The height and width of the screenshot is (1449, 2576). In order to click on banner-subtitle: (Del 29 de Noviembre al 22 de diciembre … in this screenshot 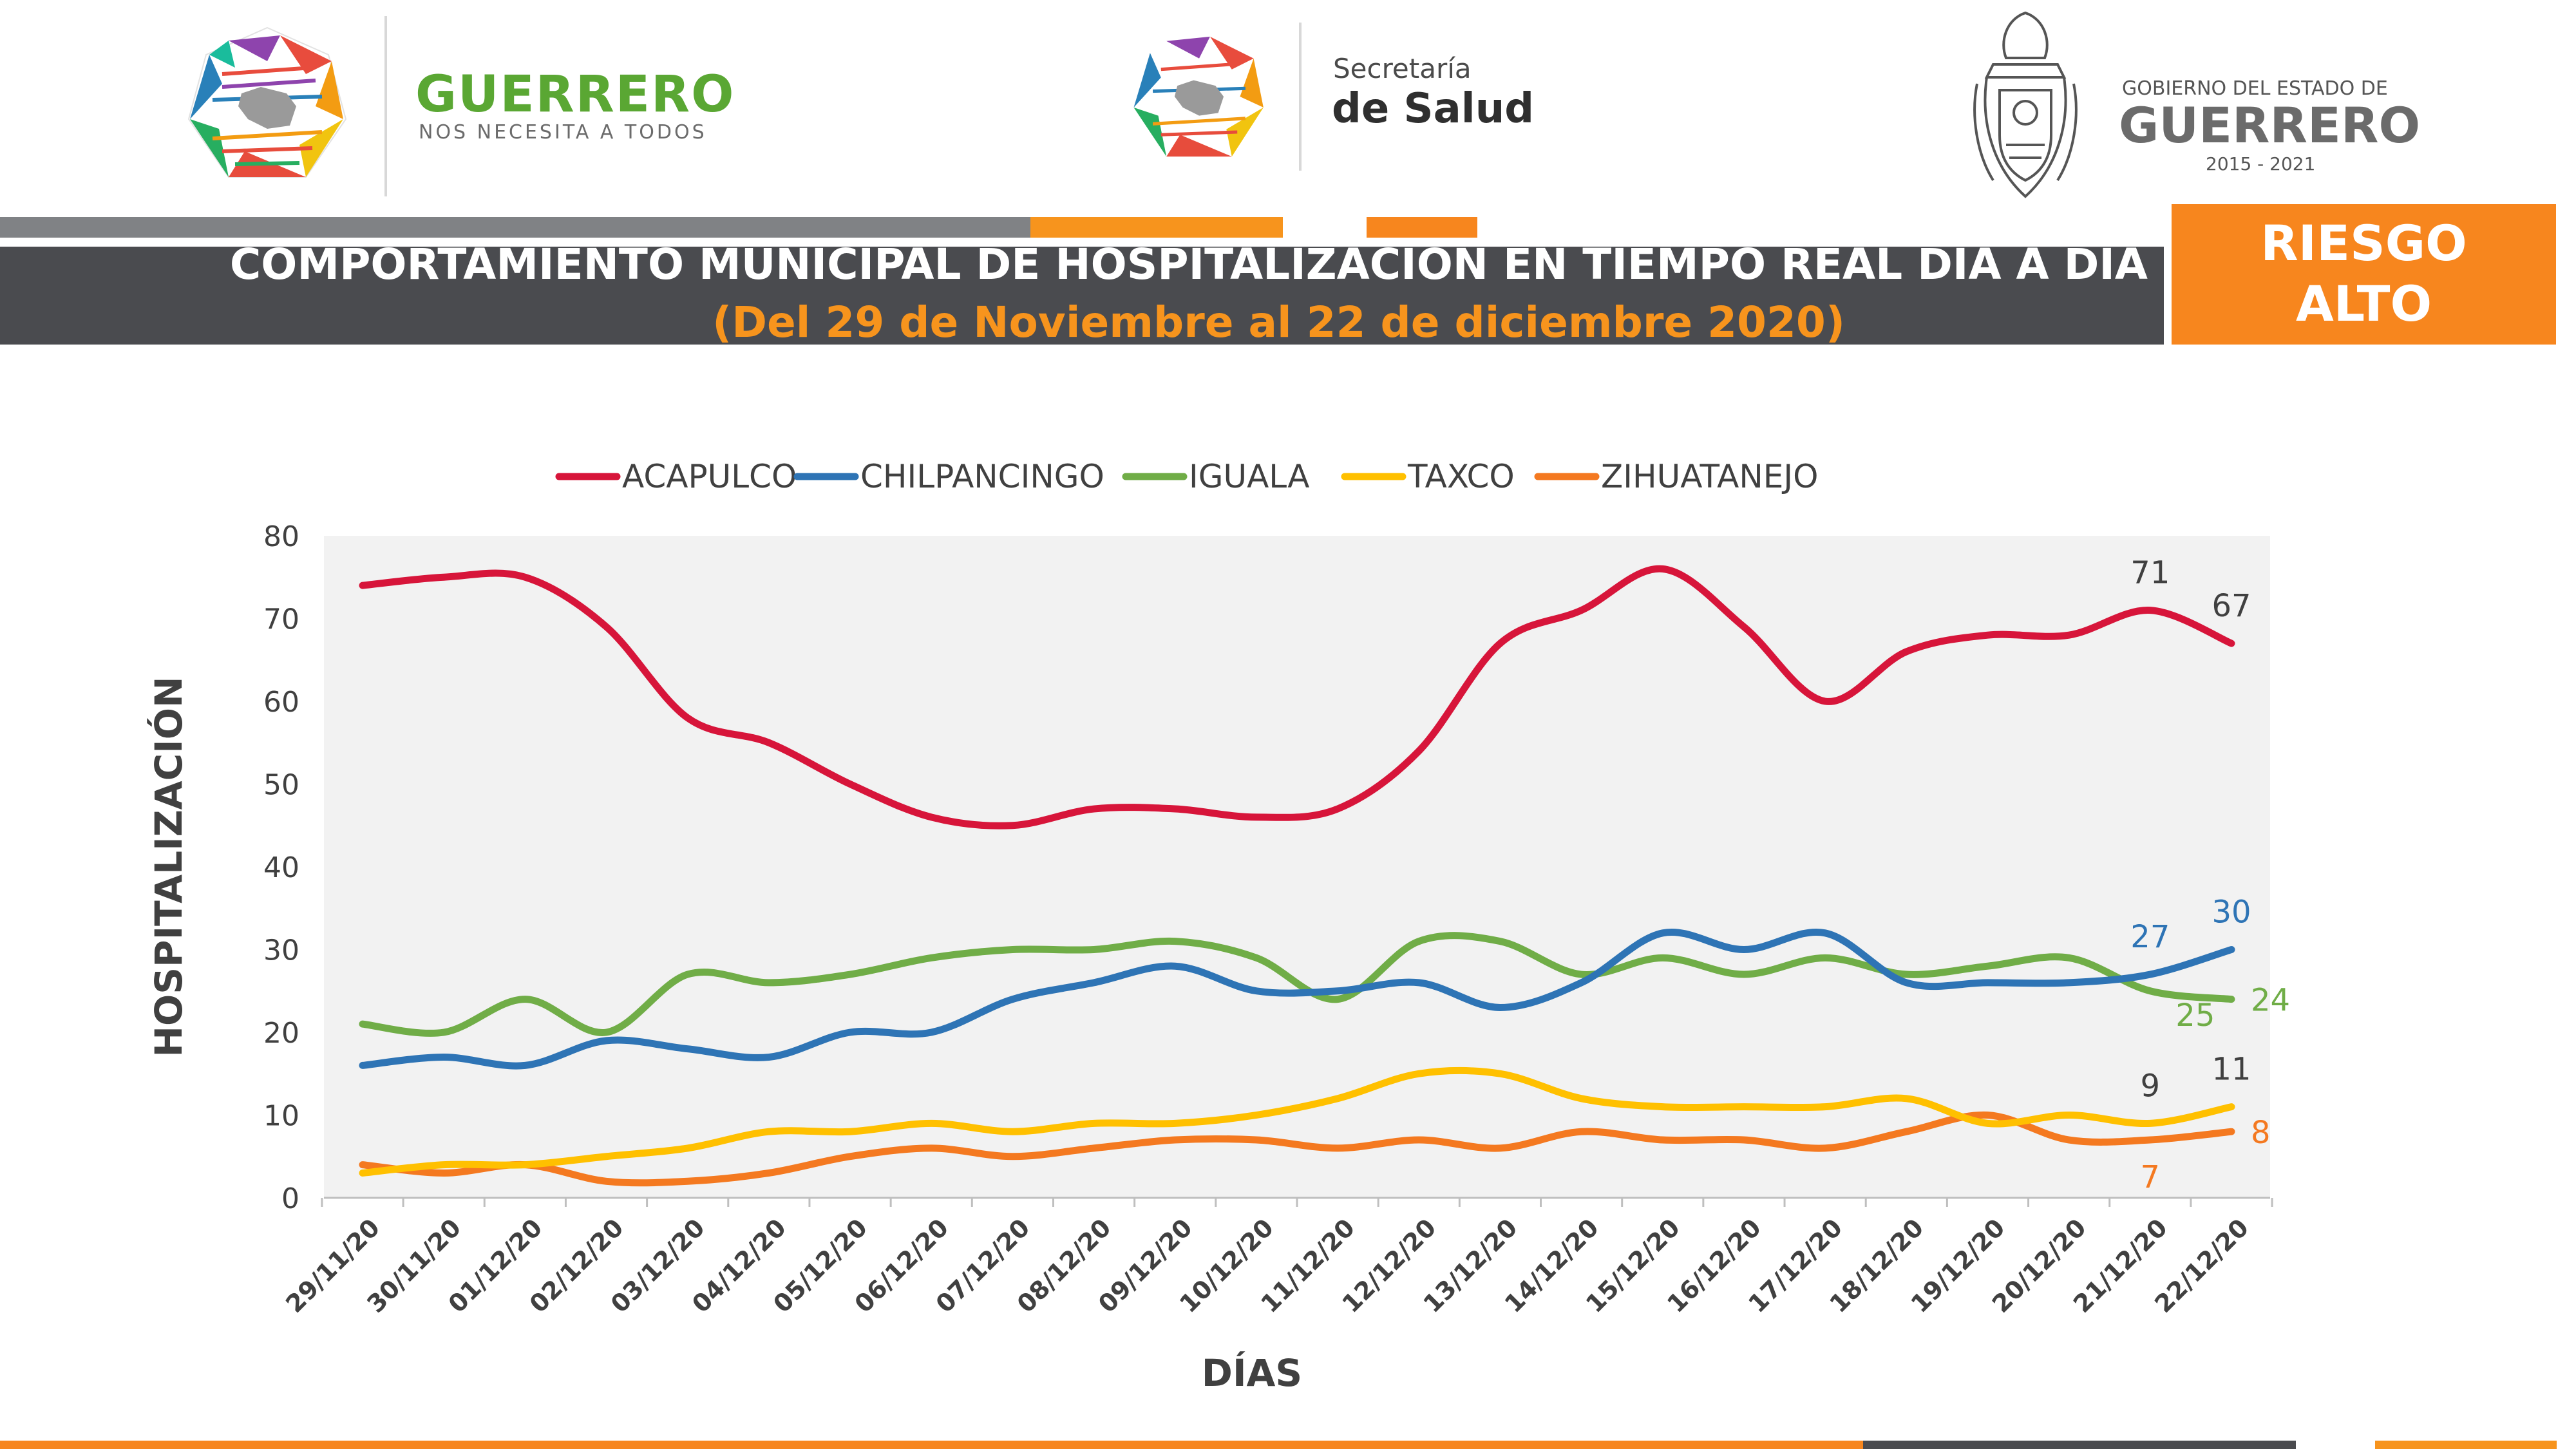, I will do `click(1278, 322)`.